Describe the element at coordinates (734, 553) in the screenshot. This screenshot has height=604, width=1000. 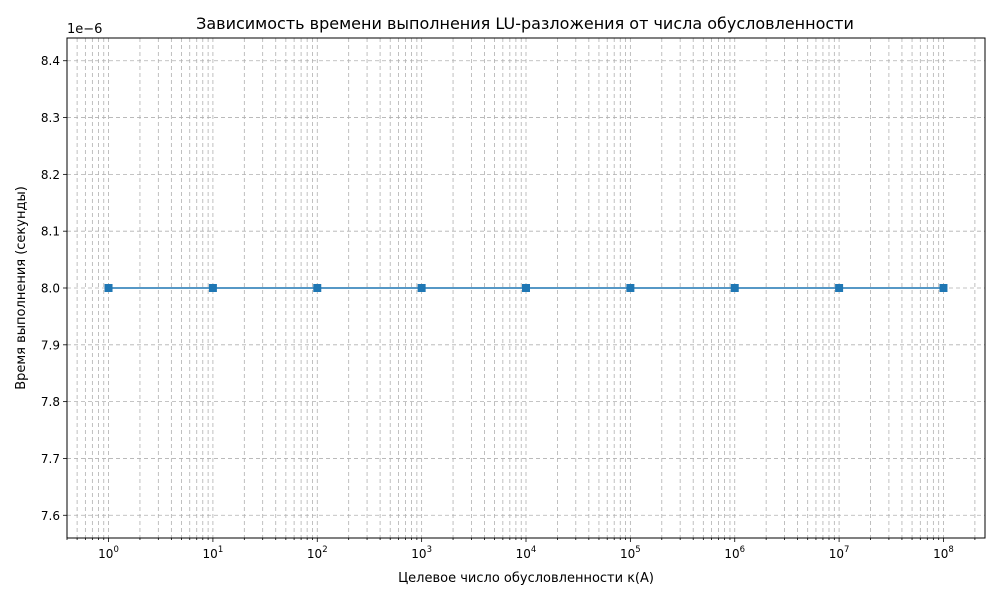
I see `x-tick-label: 10⁶` at that location.